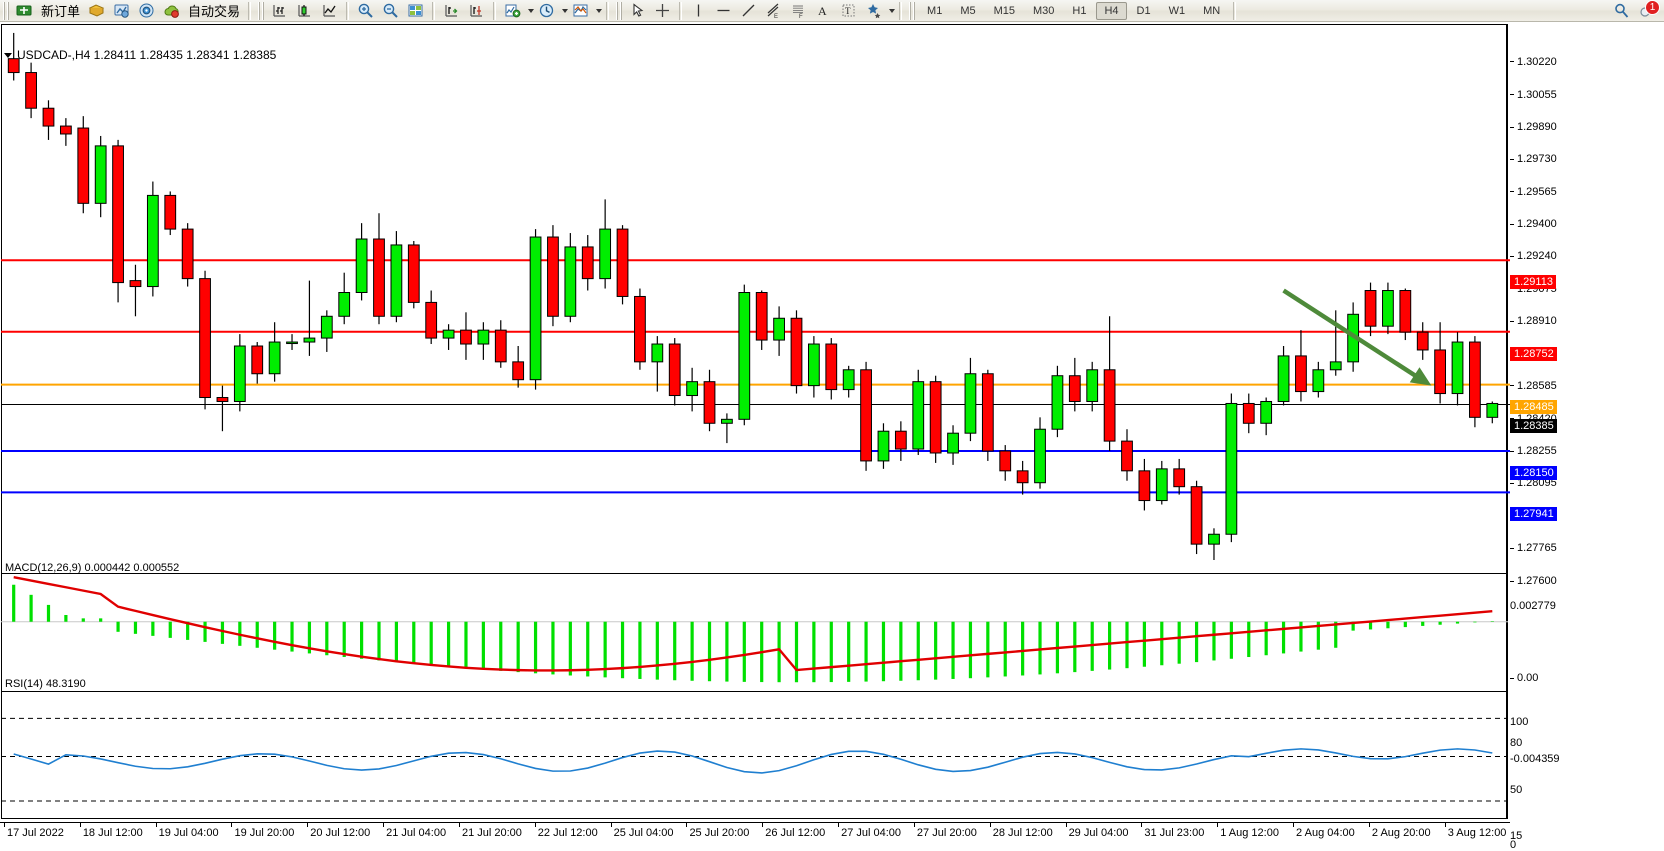  What do you see at coordinates (96, 11) in the screenshot?
I see `terminal-icon` at bounding box center [96, 11].